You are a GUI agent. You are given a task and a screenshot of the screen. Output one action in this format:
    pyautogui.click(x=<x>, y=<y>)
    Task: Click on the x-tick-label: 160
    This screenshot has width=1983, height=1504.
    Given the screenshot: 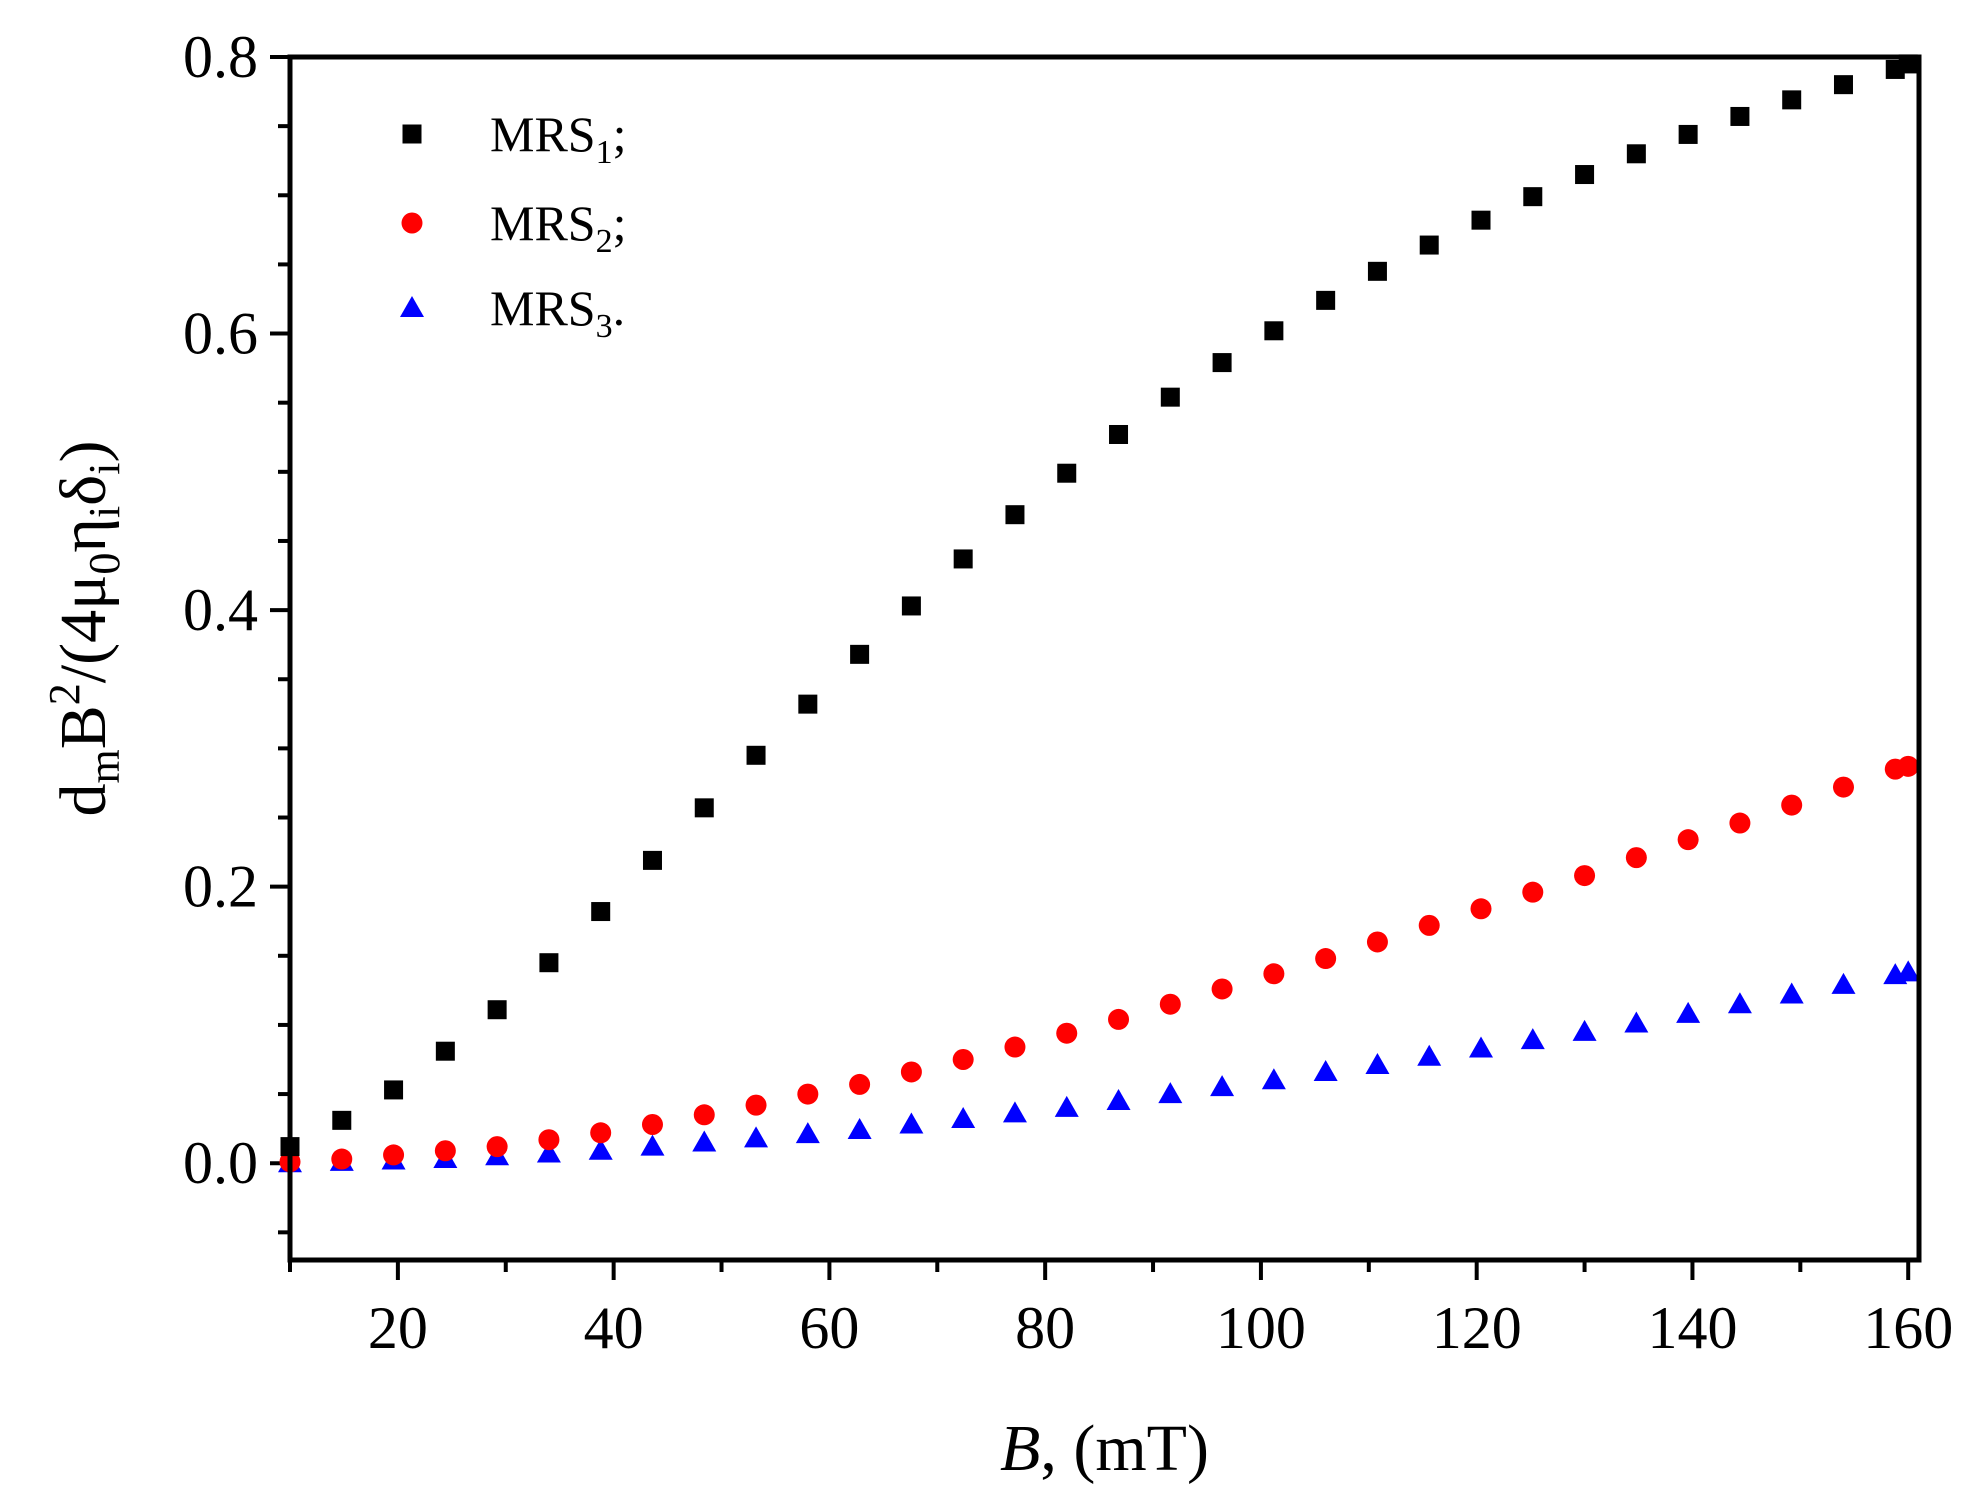 What is the action you would take?
    pyautogui.click(x=1908, y=1328)
    